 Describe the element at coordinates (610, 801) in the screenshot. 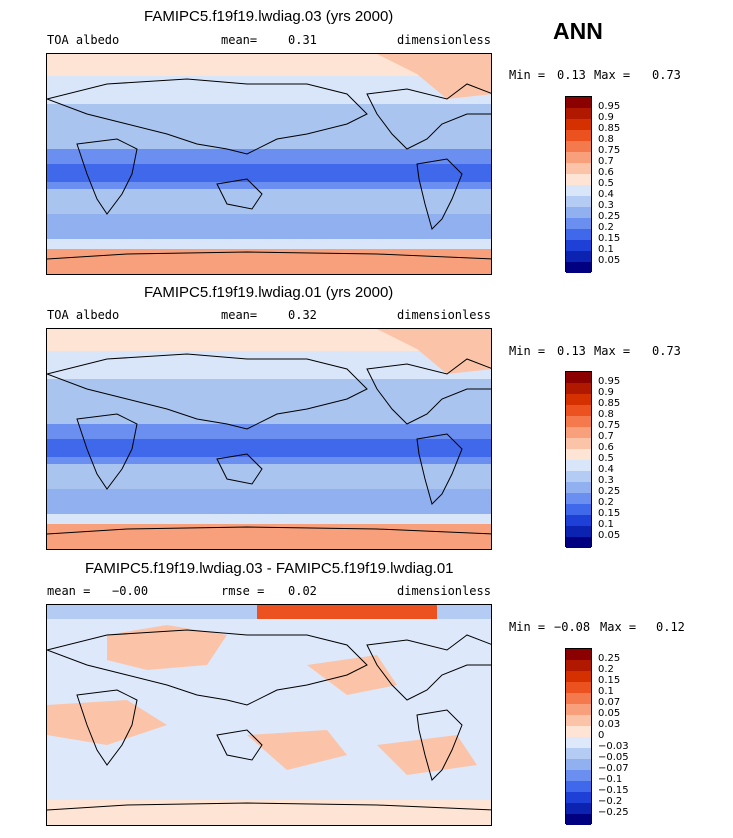

I see `colorbar-tick-label: −0.2` at that location.